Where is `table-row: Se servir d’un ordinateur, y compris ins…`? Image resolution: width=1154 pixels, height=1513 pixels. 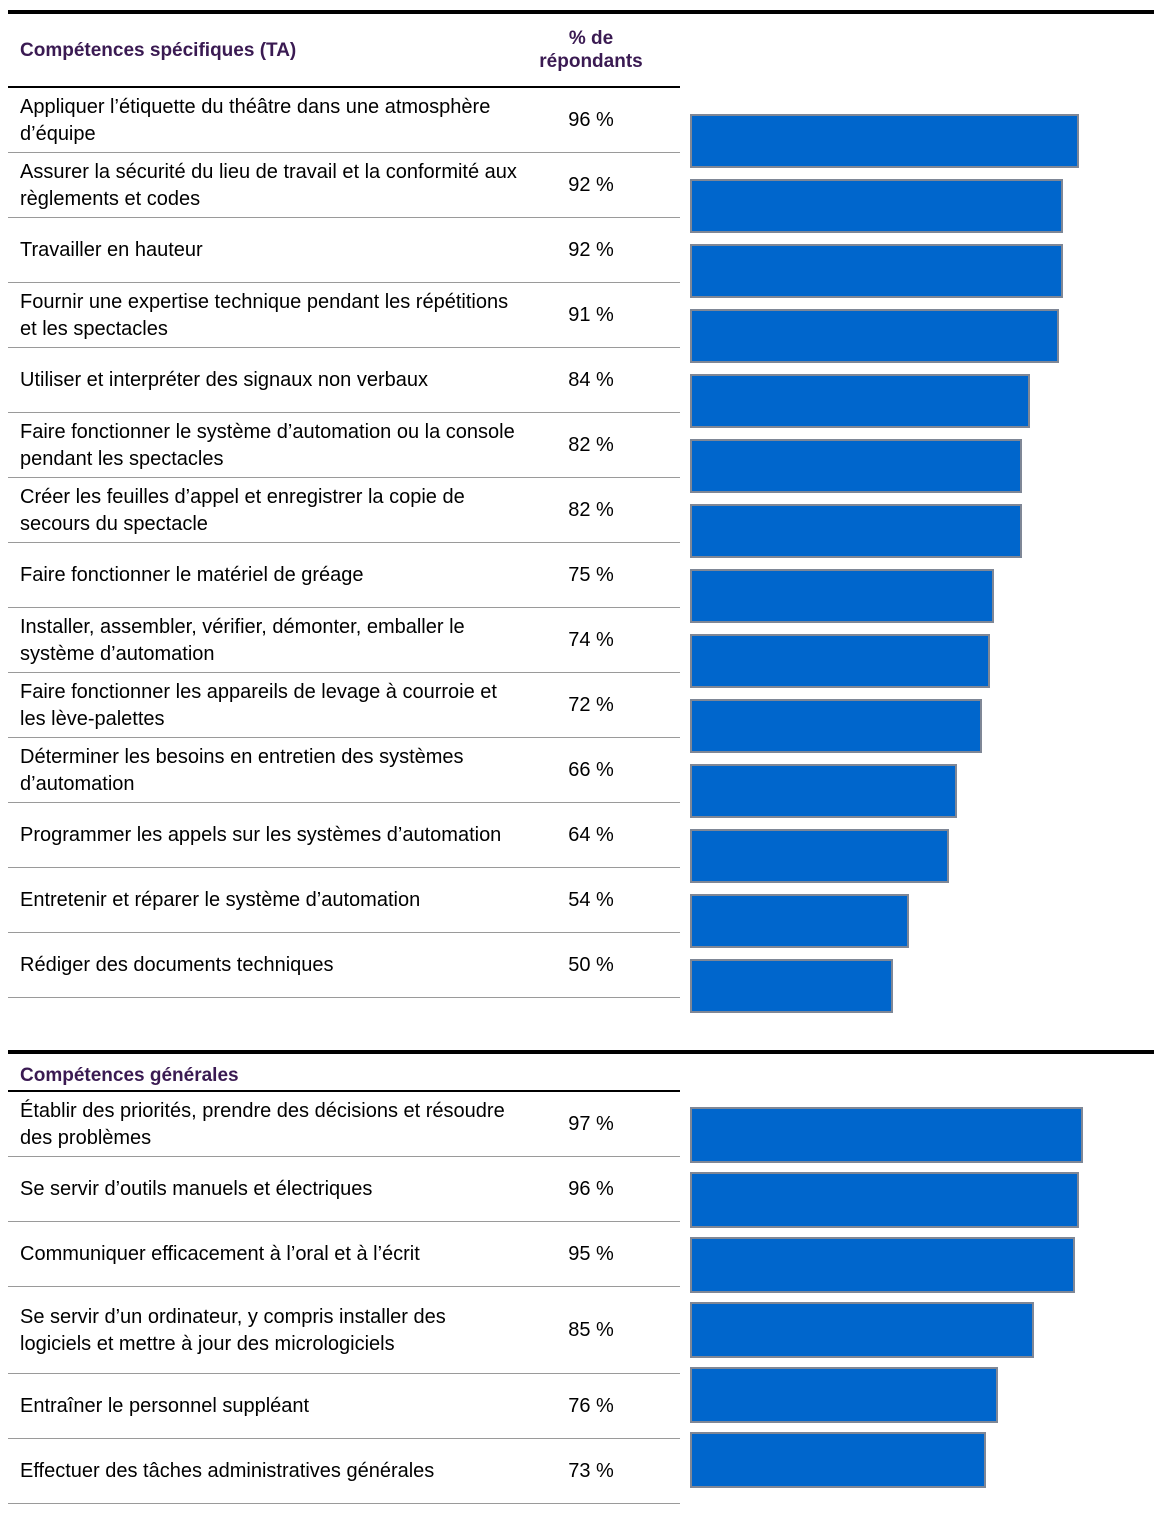 table-row: Se servir d’un ordinateur, y compris ins… is located at coordinates (344, 1330).